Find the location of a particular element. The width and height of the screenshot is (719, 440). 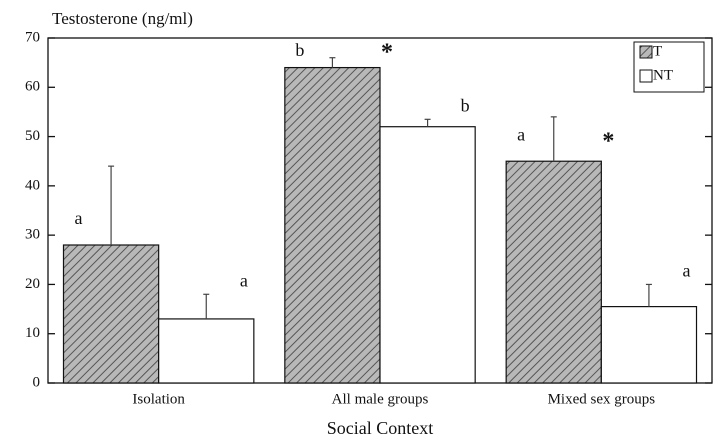

y-tick-label: 60 is located at coordinates (32, 87).